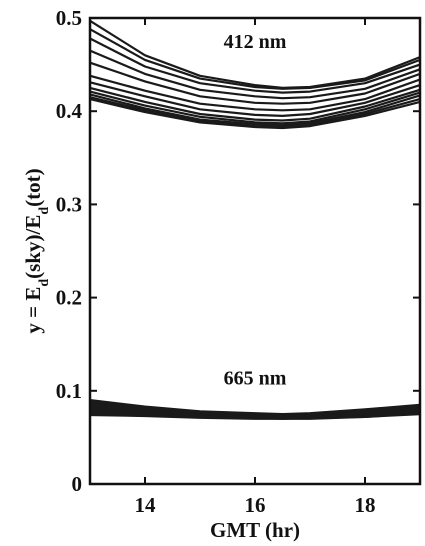  What do you see at coordinates (255, 378) in the screenshot?
I see `annotation-665nm: 665 nm` at bounding box center [255, 378].